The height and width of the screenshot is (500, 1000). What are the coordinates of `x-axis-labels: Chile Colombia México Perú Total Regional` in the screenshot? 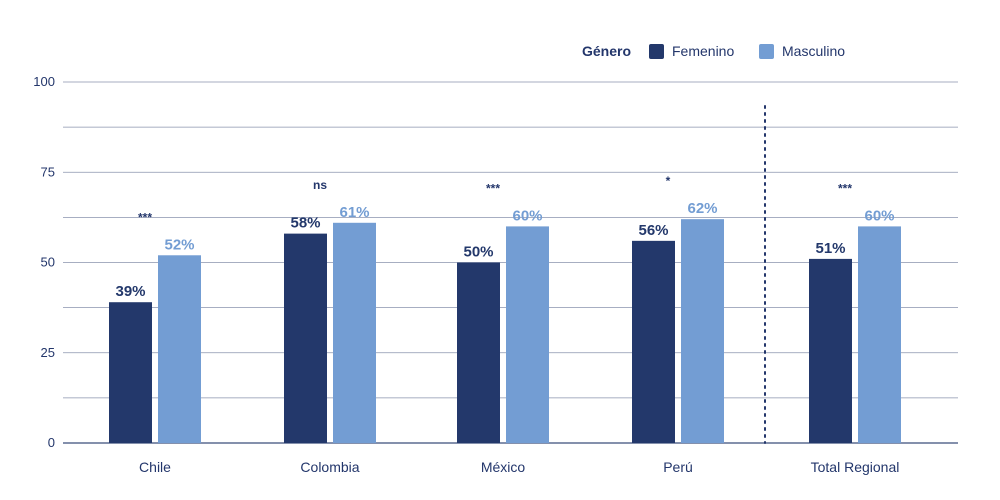 It's located at (519, 467).